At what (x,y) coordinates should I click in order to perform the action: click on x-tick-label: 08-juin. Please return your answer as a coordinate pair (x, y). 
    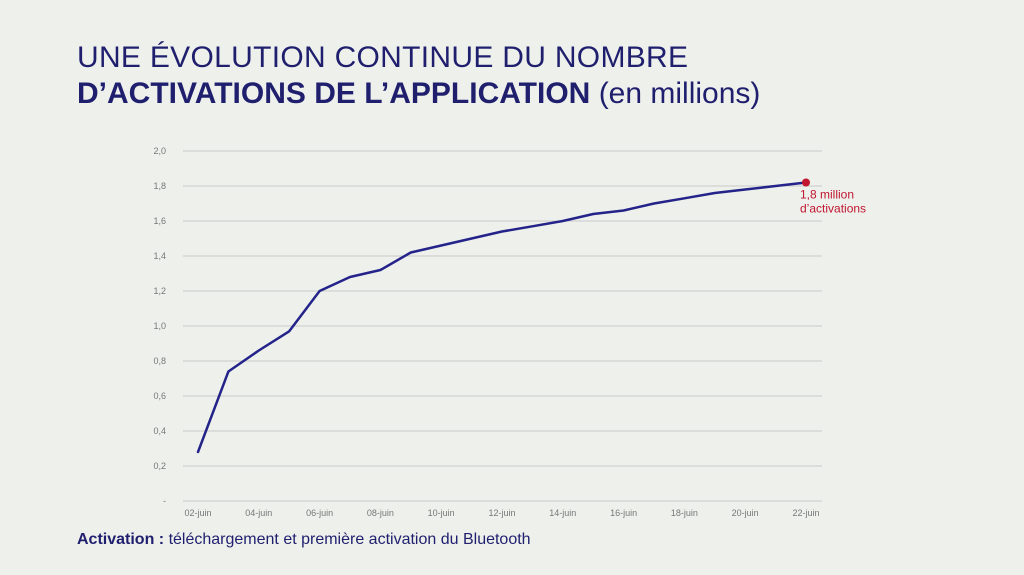
    Looking at the image, I should click on (380, 513).